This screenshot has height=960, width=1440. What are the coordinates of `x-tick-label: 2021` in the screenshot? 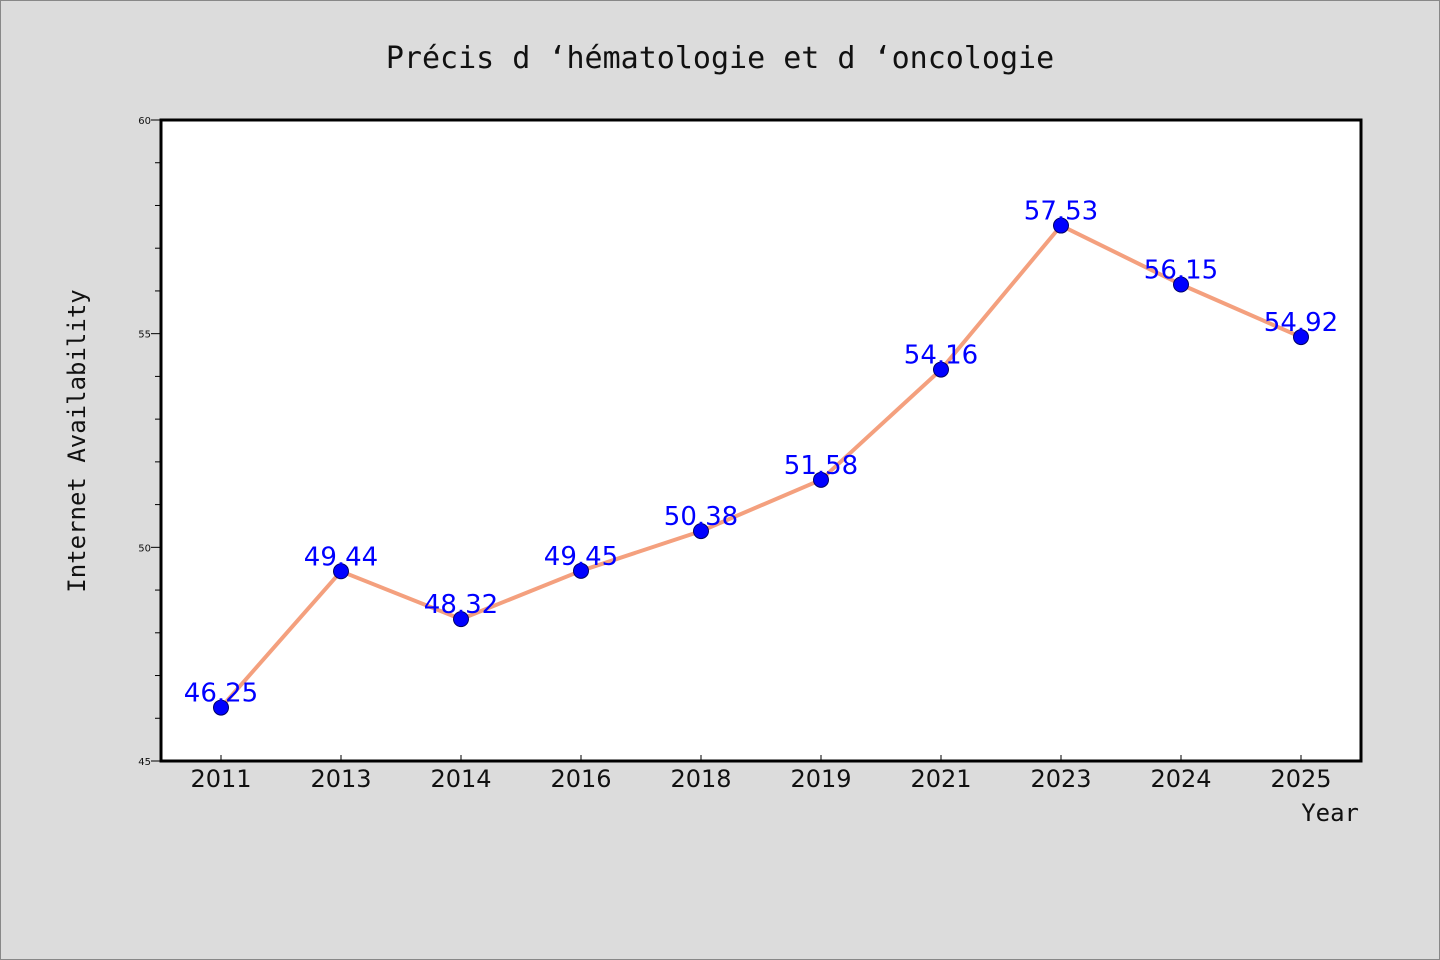 It's located at (940, 779).